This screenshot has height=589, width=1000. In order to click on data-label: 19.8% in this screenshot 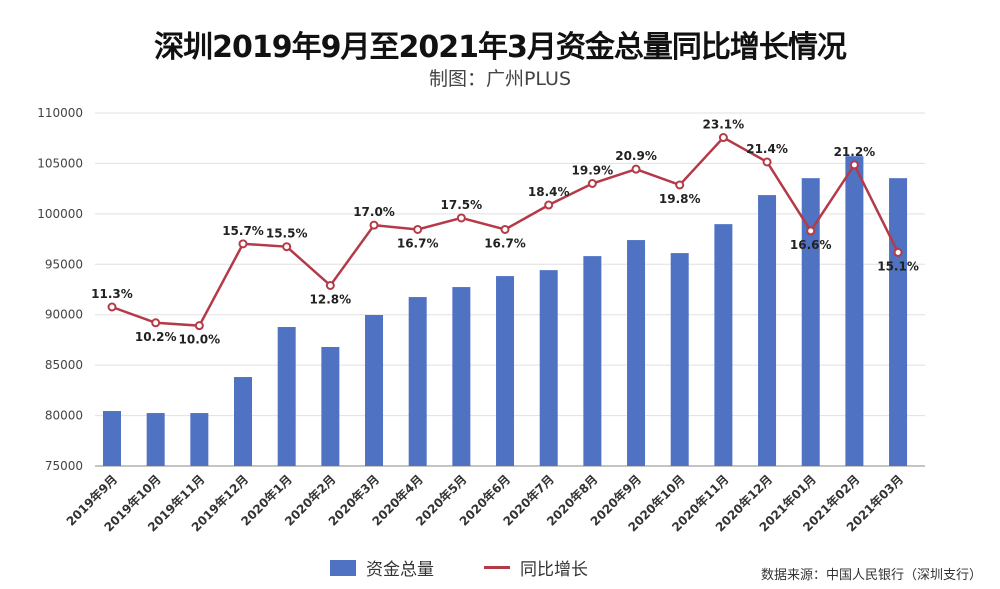, I will do `click(680, 199)`.